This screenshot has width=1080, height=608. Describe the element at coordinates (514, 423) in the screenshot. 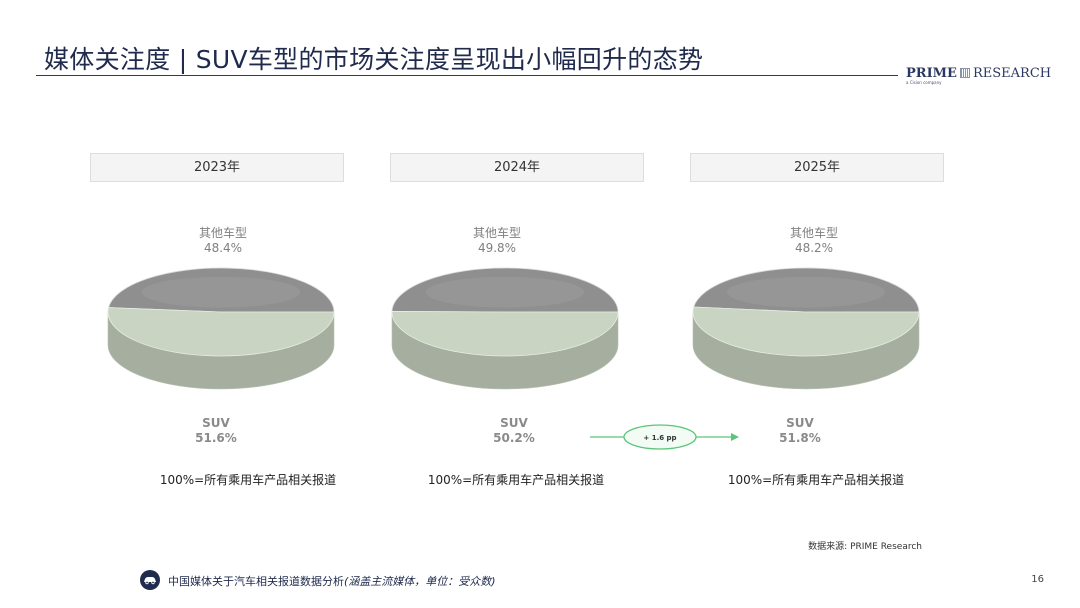

I see `pie-2024-suv-name: SUV` at that location.